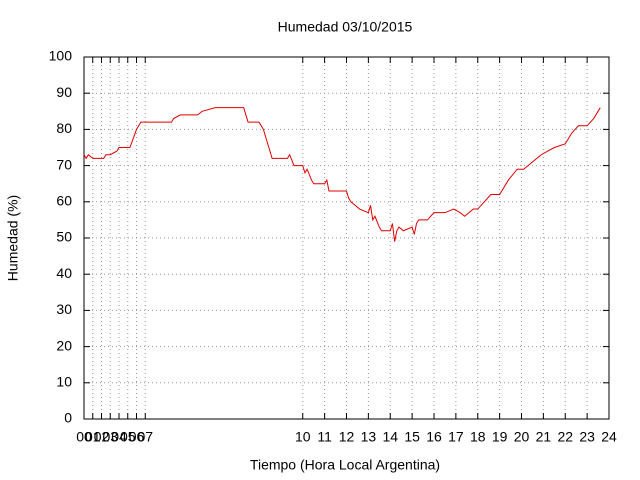 This screenshot has height=480, width=640. Describe the element at coordinates (84, 437) in the screenshot. I see `x-tick-label: 00` at that location.